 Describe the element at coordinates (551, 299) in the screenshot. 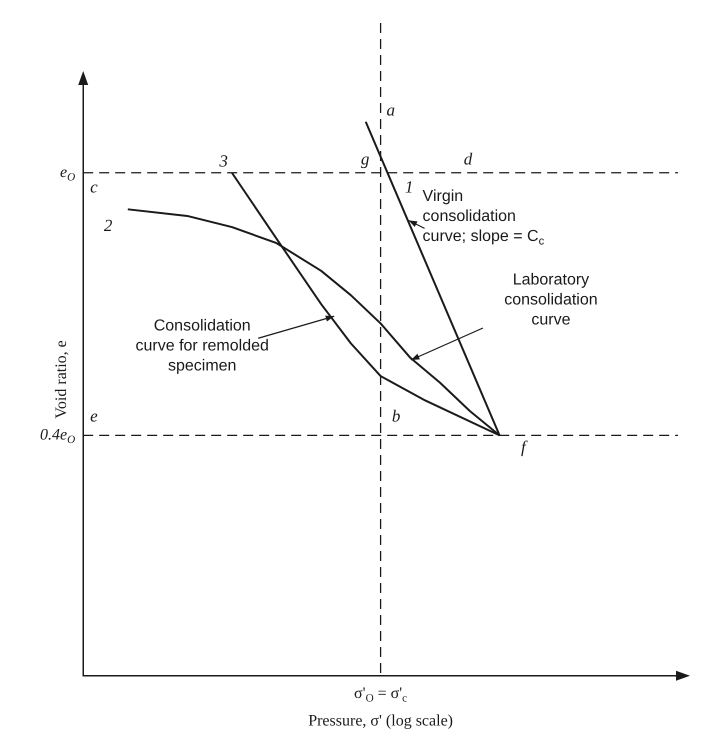

I see `annotation: Laboratory consolidation curve` at that location.